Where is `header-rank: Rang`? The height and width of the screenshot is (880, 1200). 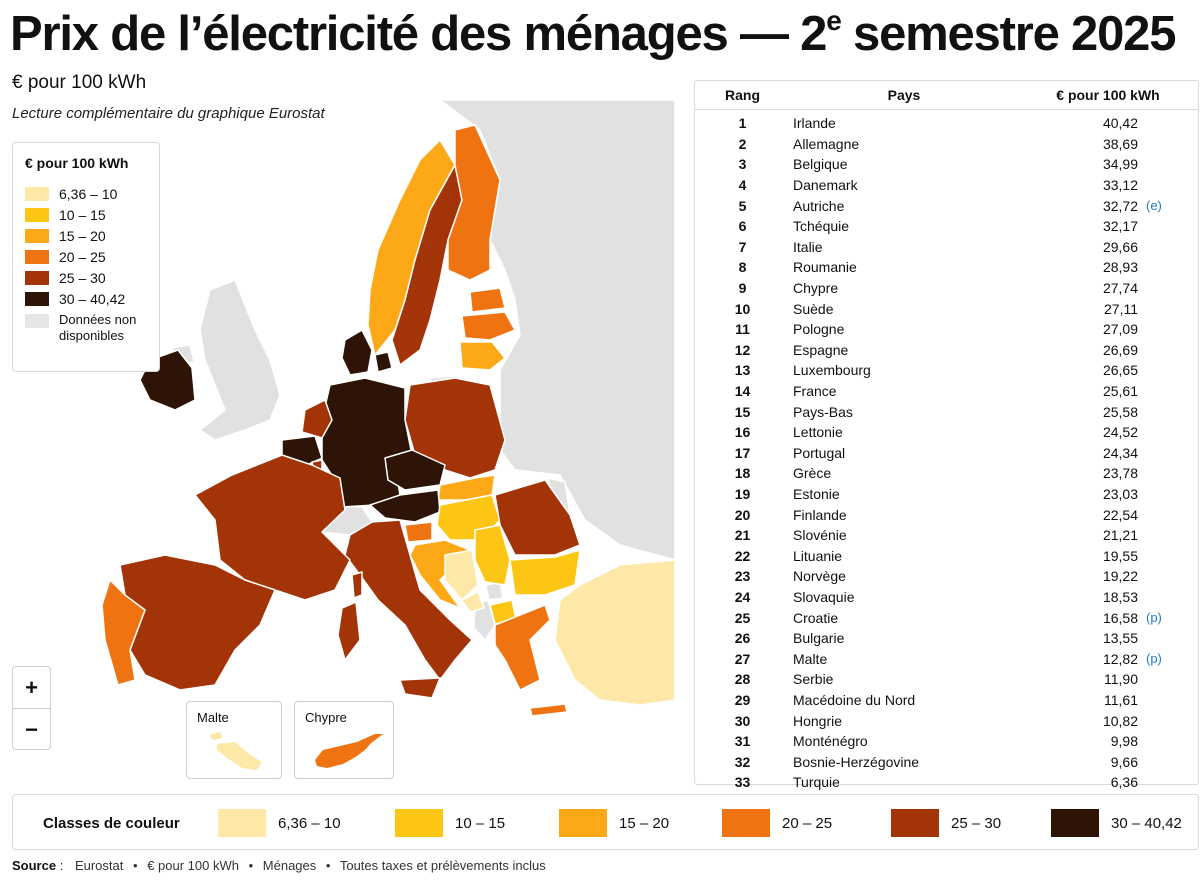
header-rank: Rang is located at coordinates (742, 95).